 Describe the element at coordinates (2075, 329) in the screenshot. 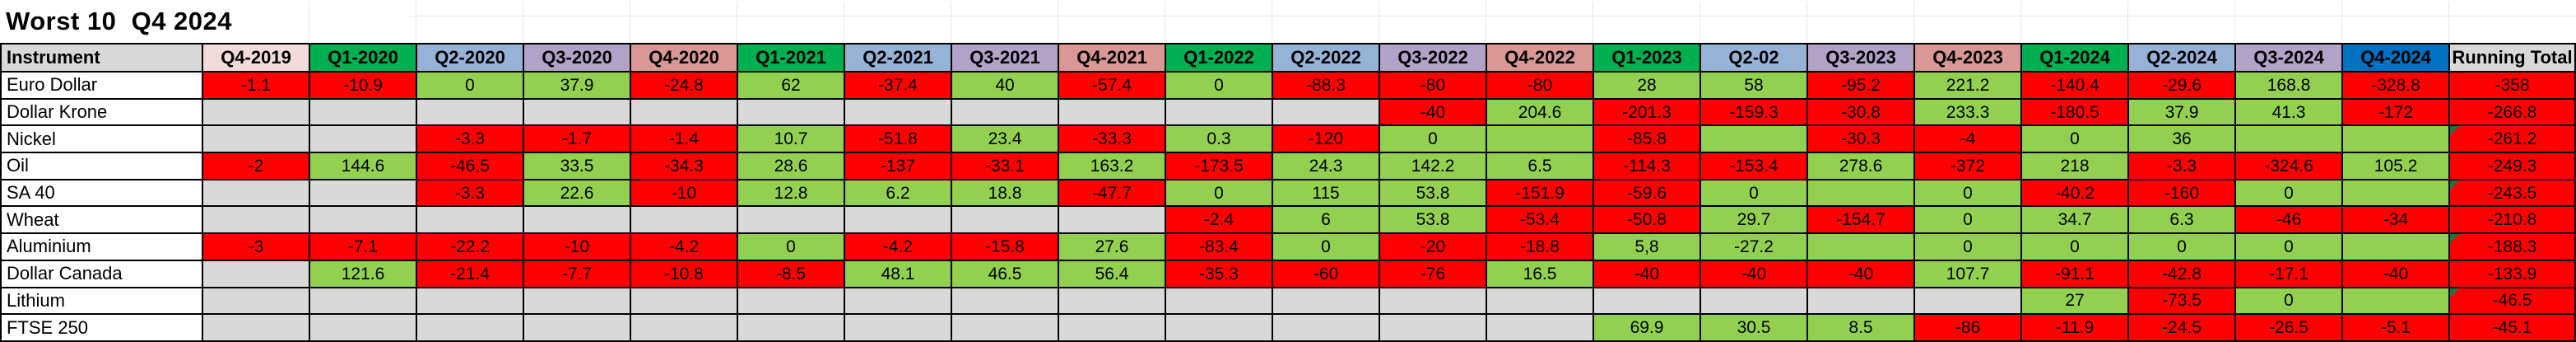

I see `value-cell: -11.9` at that location.